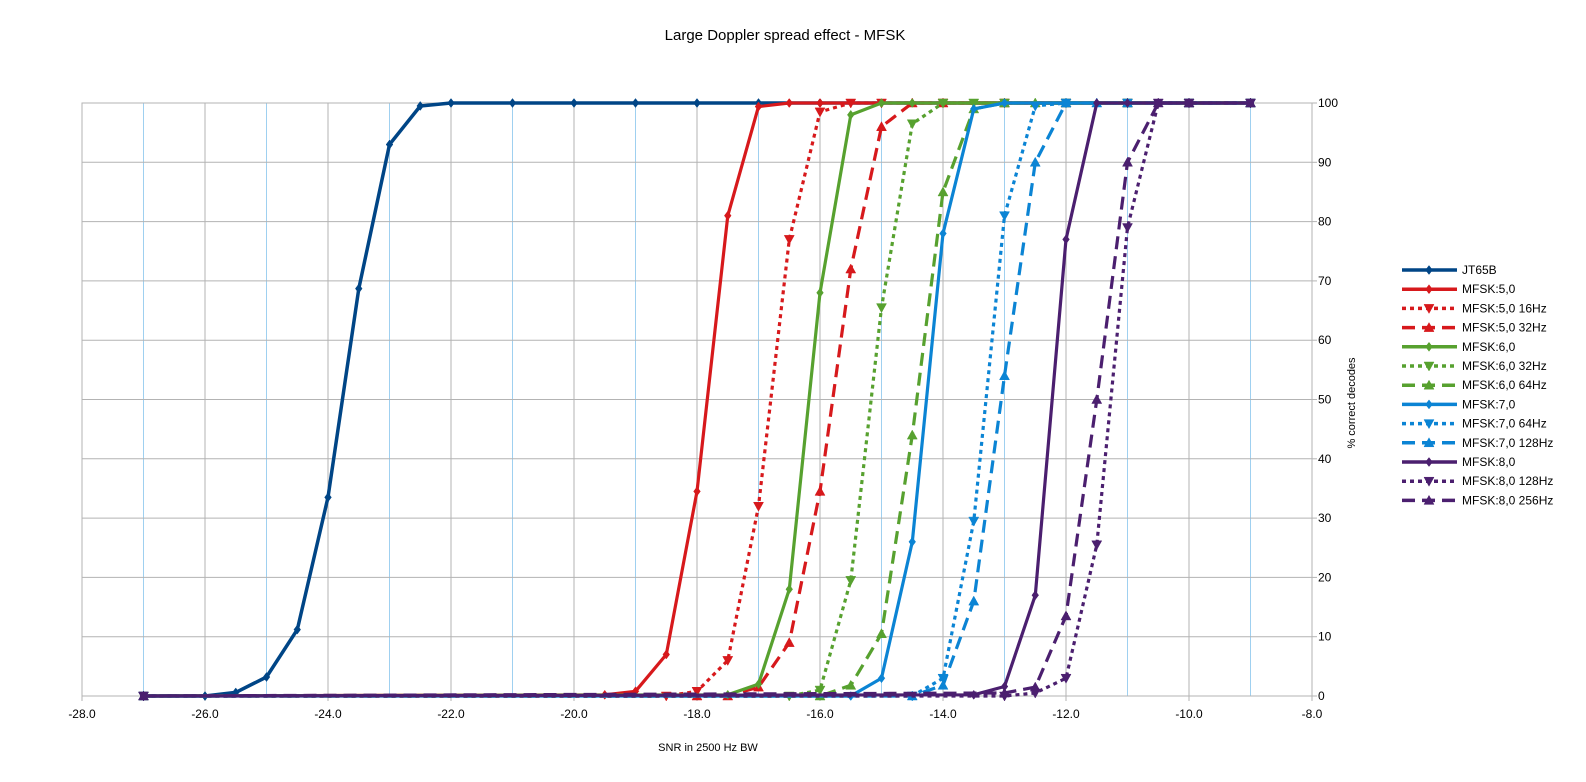 The width and height of the screenshot is (1586, 782). What do you see at coordinates (205, 714) in the screenshot?
I see `x-tick-label: -26.0` at bounding box center [205, 714].